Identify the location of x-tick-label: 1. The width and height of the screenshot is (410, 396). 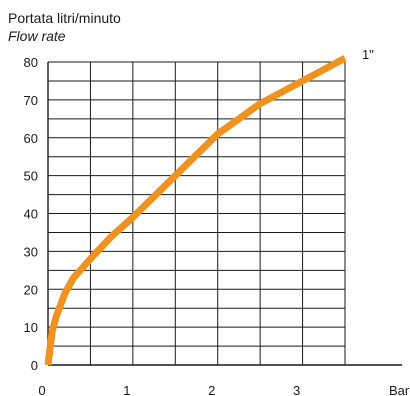
(126, 389).